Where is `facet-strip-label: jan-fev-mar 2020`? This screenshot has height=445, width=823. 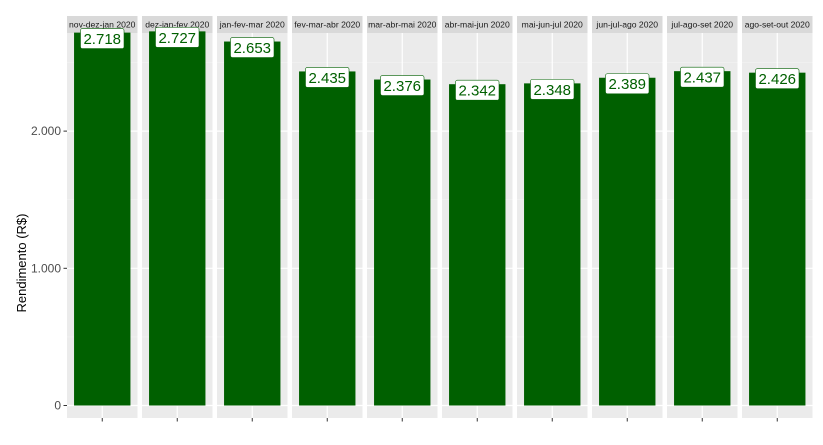 facet-strip-label: jan-fev-mar 2020 is located at coordinates (252, 25).